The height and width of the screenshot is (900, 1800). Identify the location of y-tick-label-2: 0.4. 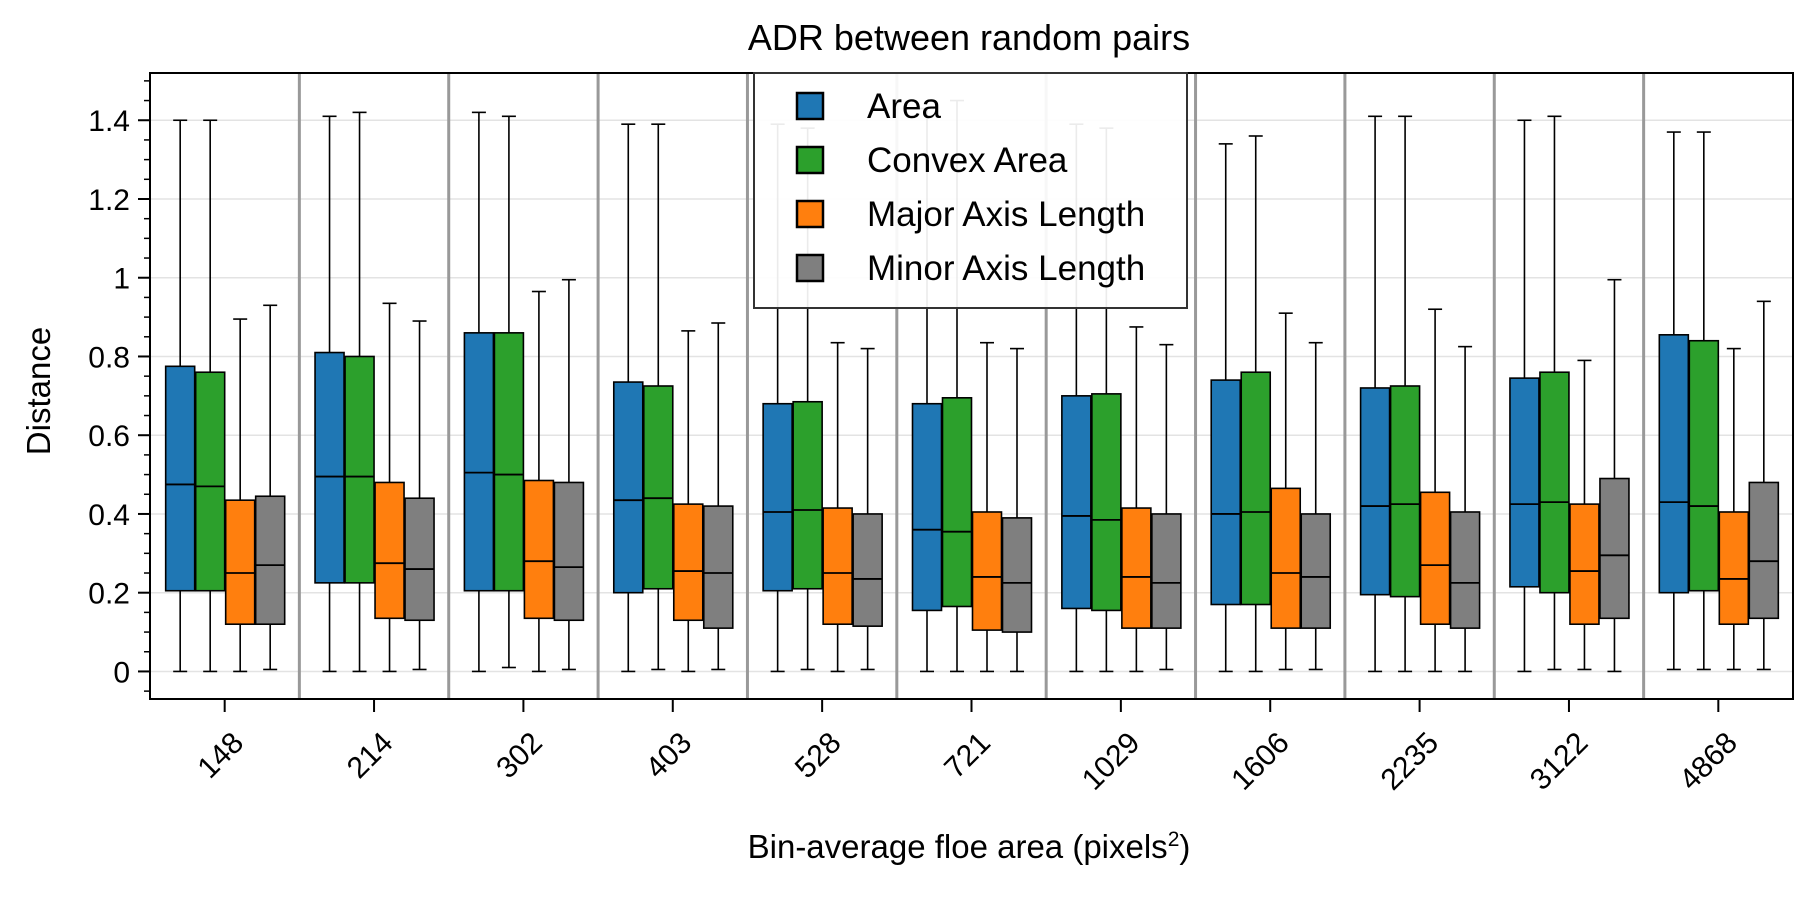
(109, 515).